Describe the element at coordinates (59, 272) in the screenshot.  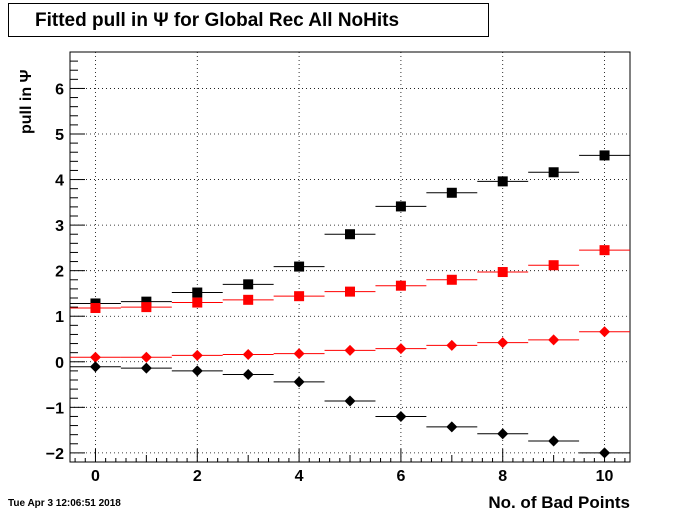
I see `y-tick-label: 2` at that location.